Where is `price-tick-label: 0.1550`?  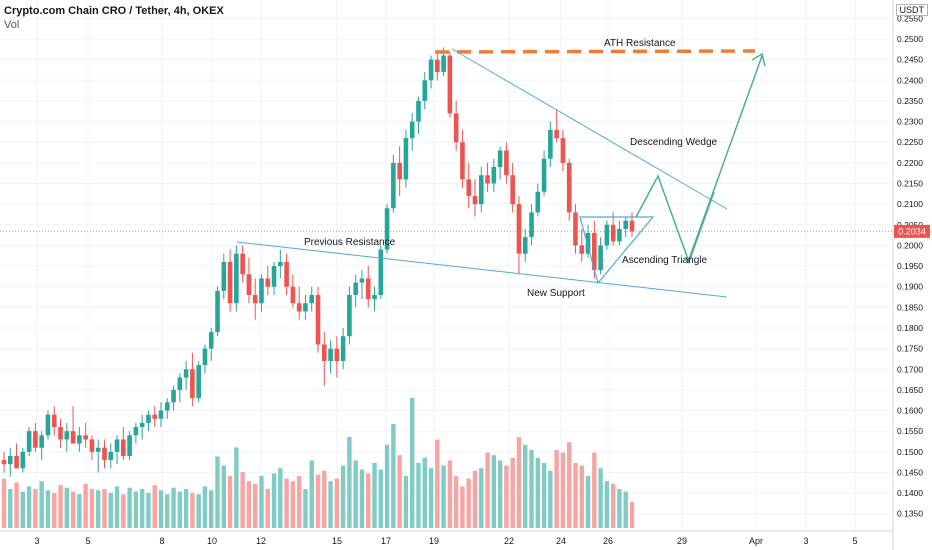
price-tick-label: 0.1550 is located at coordinates (910, 431).